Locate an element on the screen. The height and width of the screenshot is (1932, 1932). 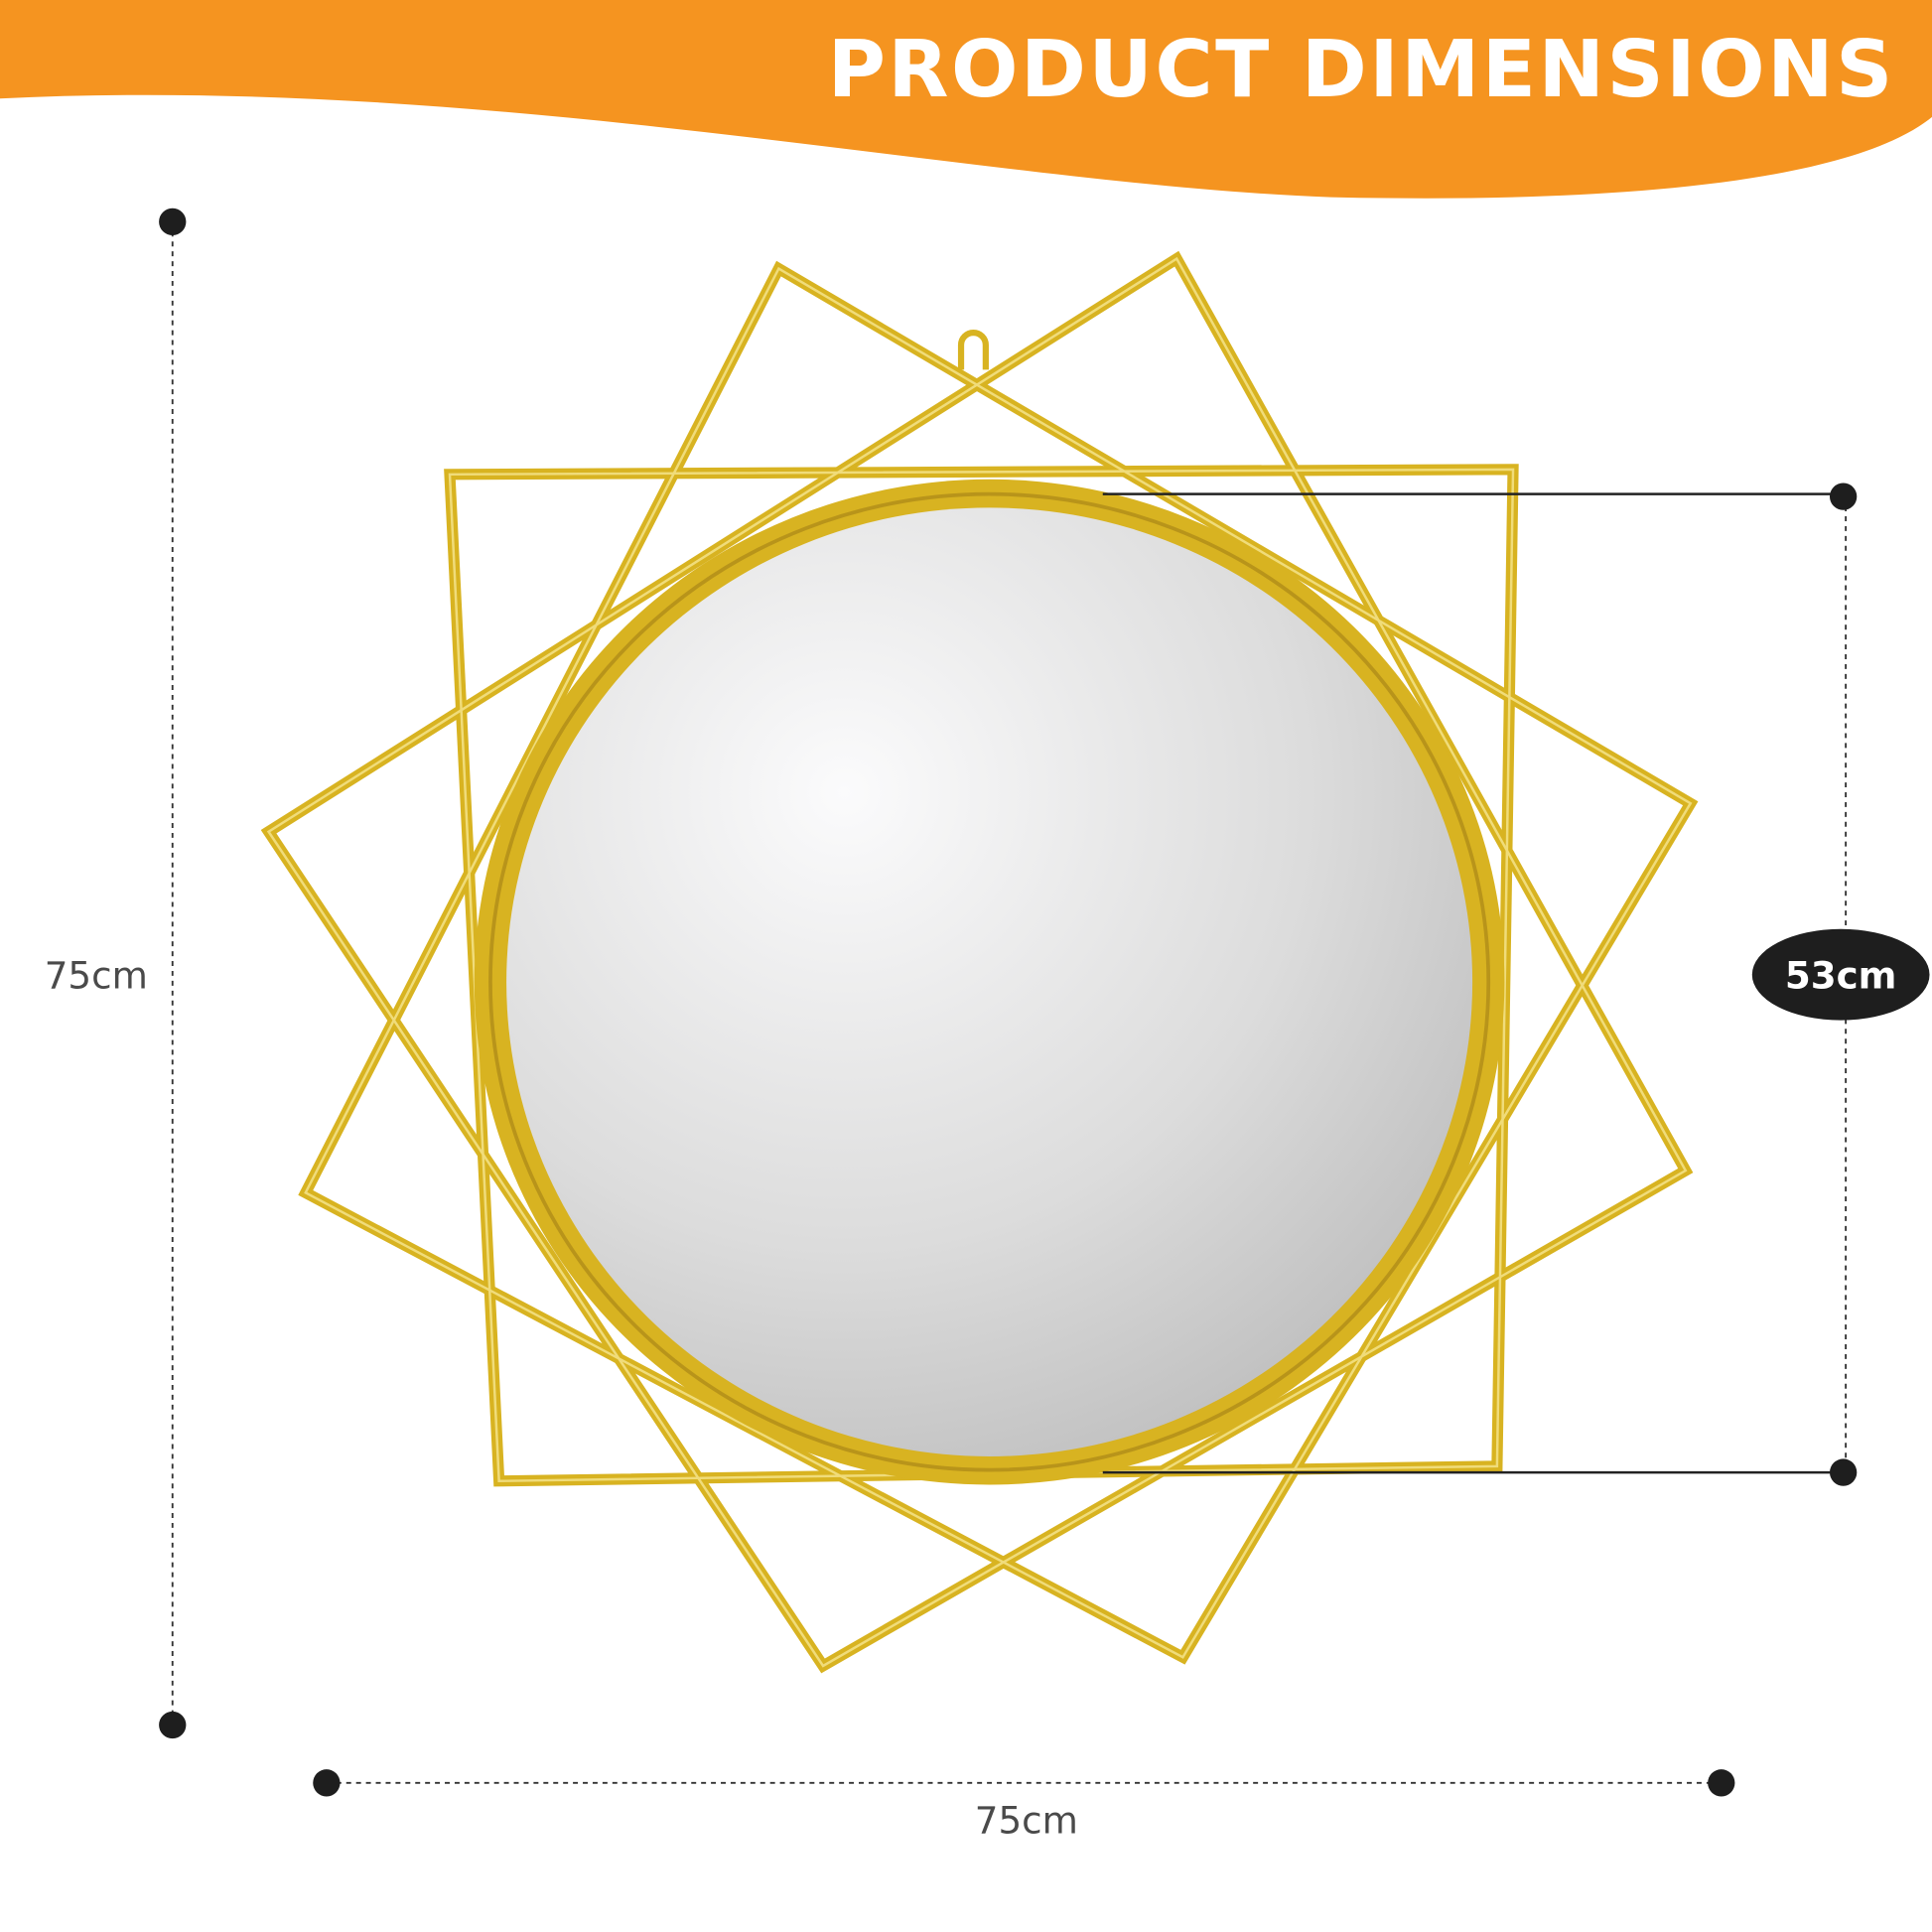
height-label: 75cm is located at coordinates (97, 975).